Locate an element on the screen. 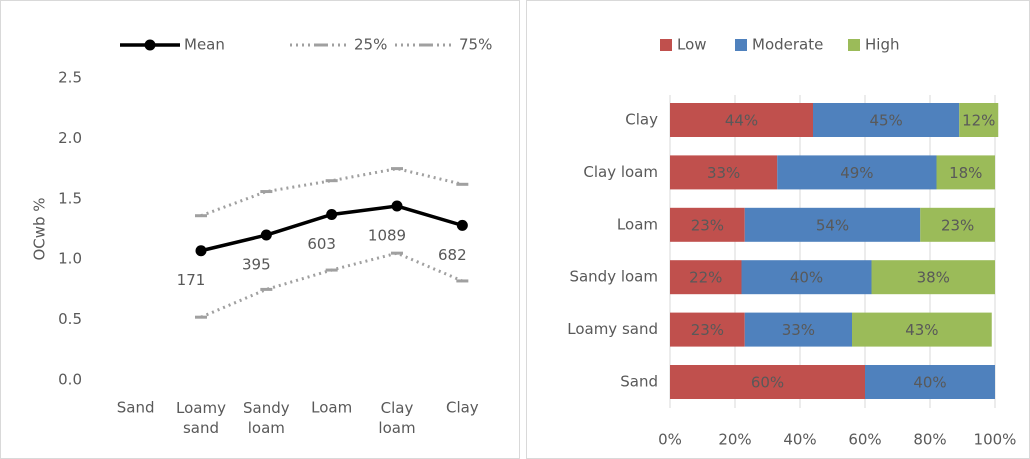 The width and height of the screenshot is (1030, 459). value-label: 49% is located at coordinates (856, 173).